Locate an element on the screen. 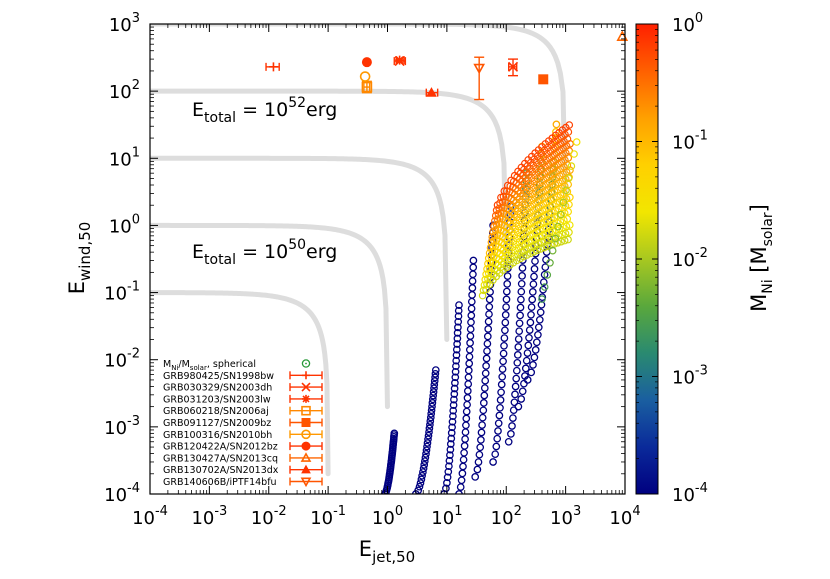 The height and width of the screenshot is (579, 830). legend-marker-spherical is located at coordinates (306, 363).